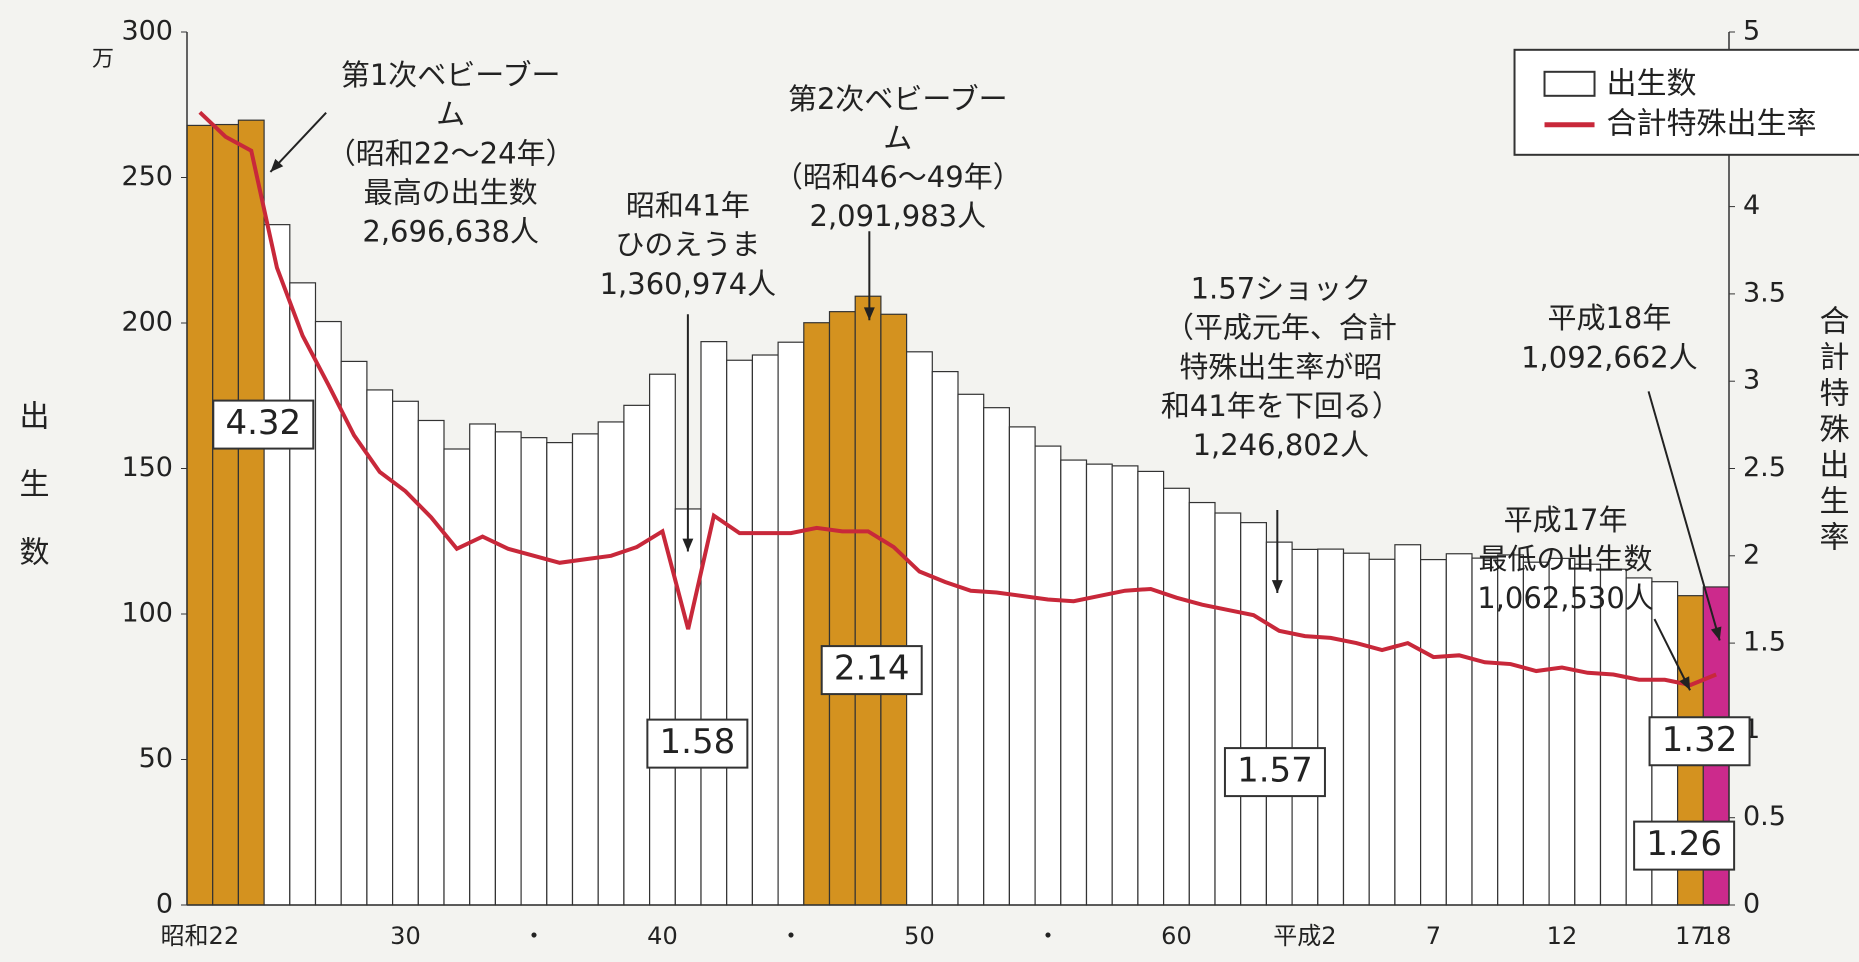 The height and width of the screenshot is (962, 1859). Describe the element at coordinates (450, 232) in the screenshot. I see `annotation: 2,696,638人` at that location.